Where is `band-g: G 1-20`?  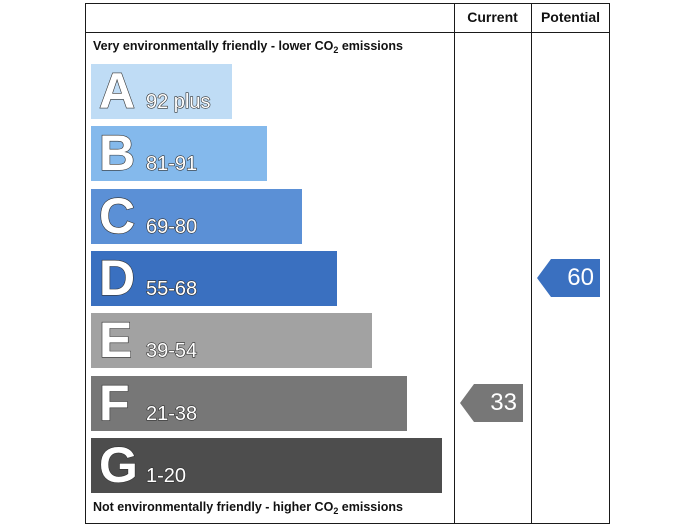 band-g: G 1-20 is located at coordinates (266, 465).